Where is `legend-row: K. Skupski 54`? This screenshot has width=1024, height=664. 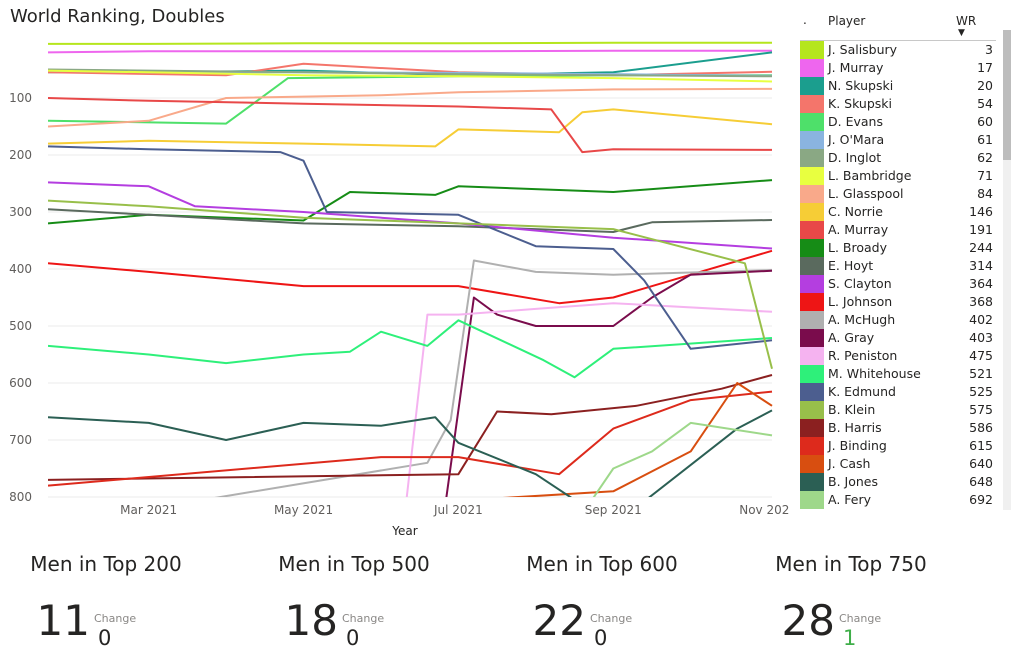 legend-row: K. Skupski 54 is located at coordinates (898, 104).